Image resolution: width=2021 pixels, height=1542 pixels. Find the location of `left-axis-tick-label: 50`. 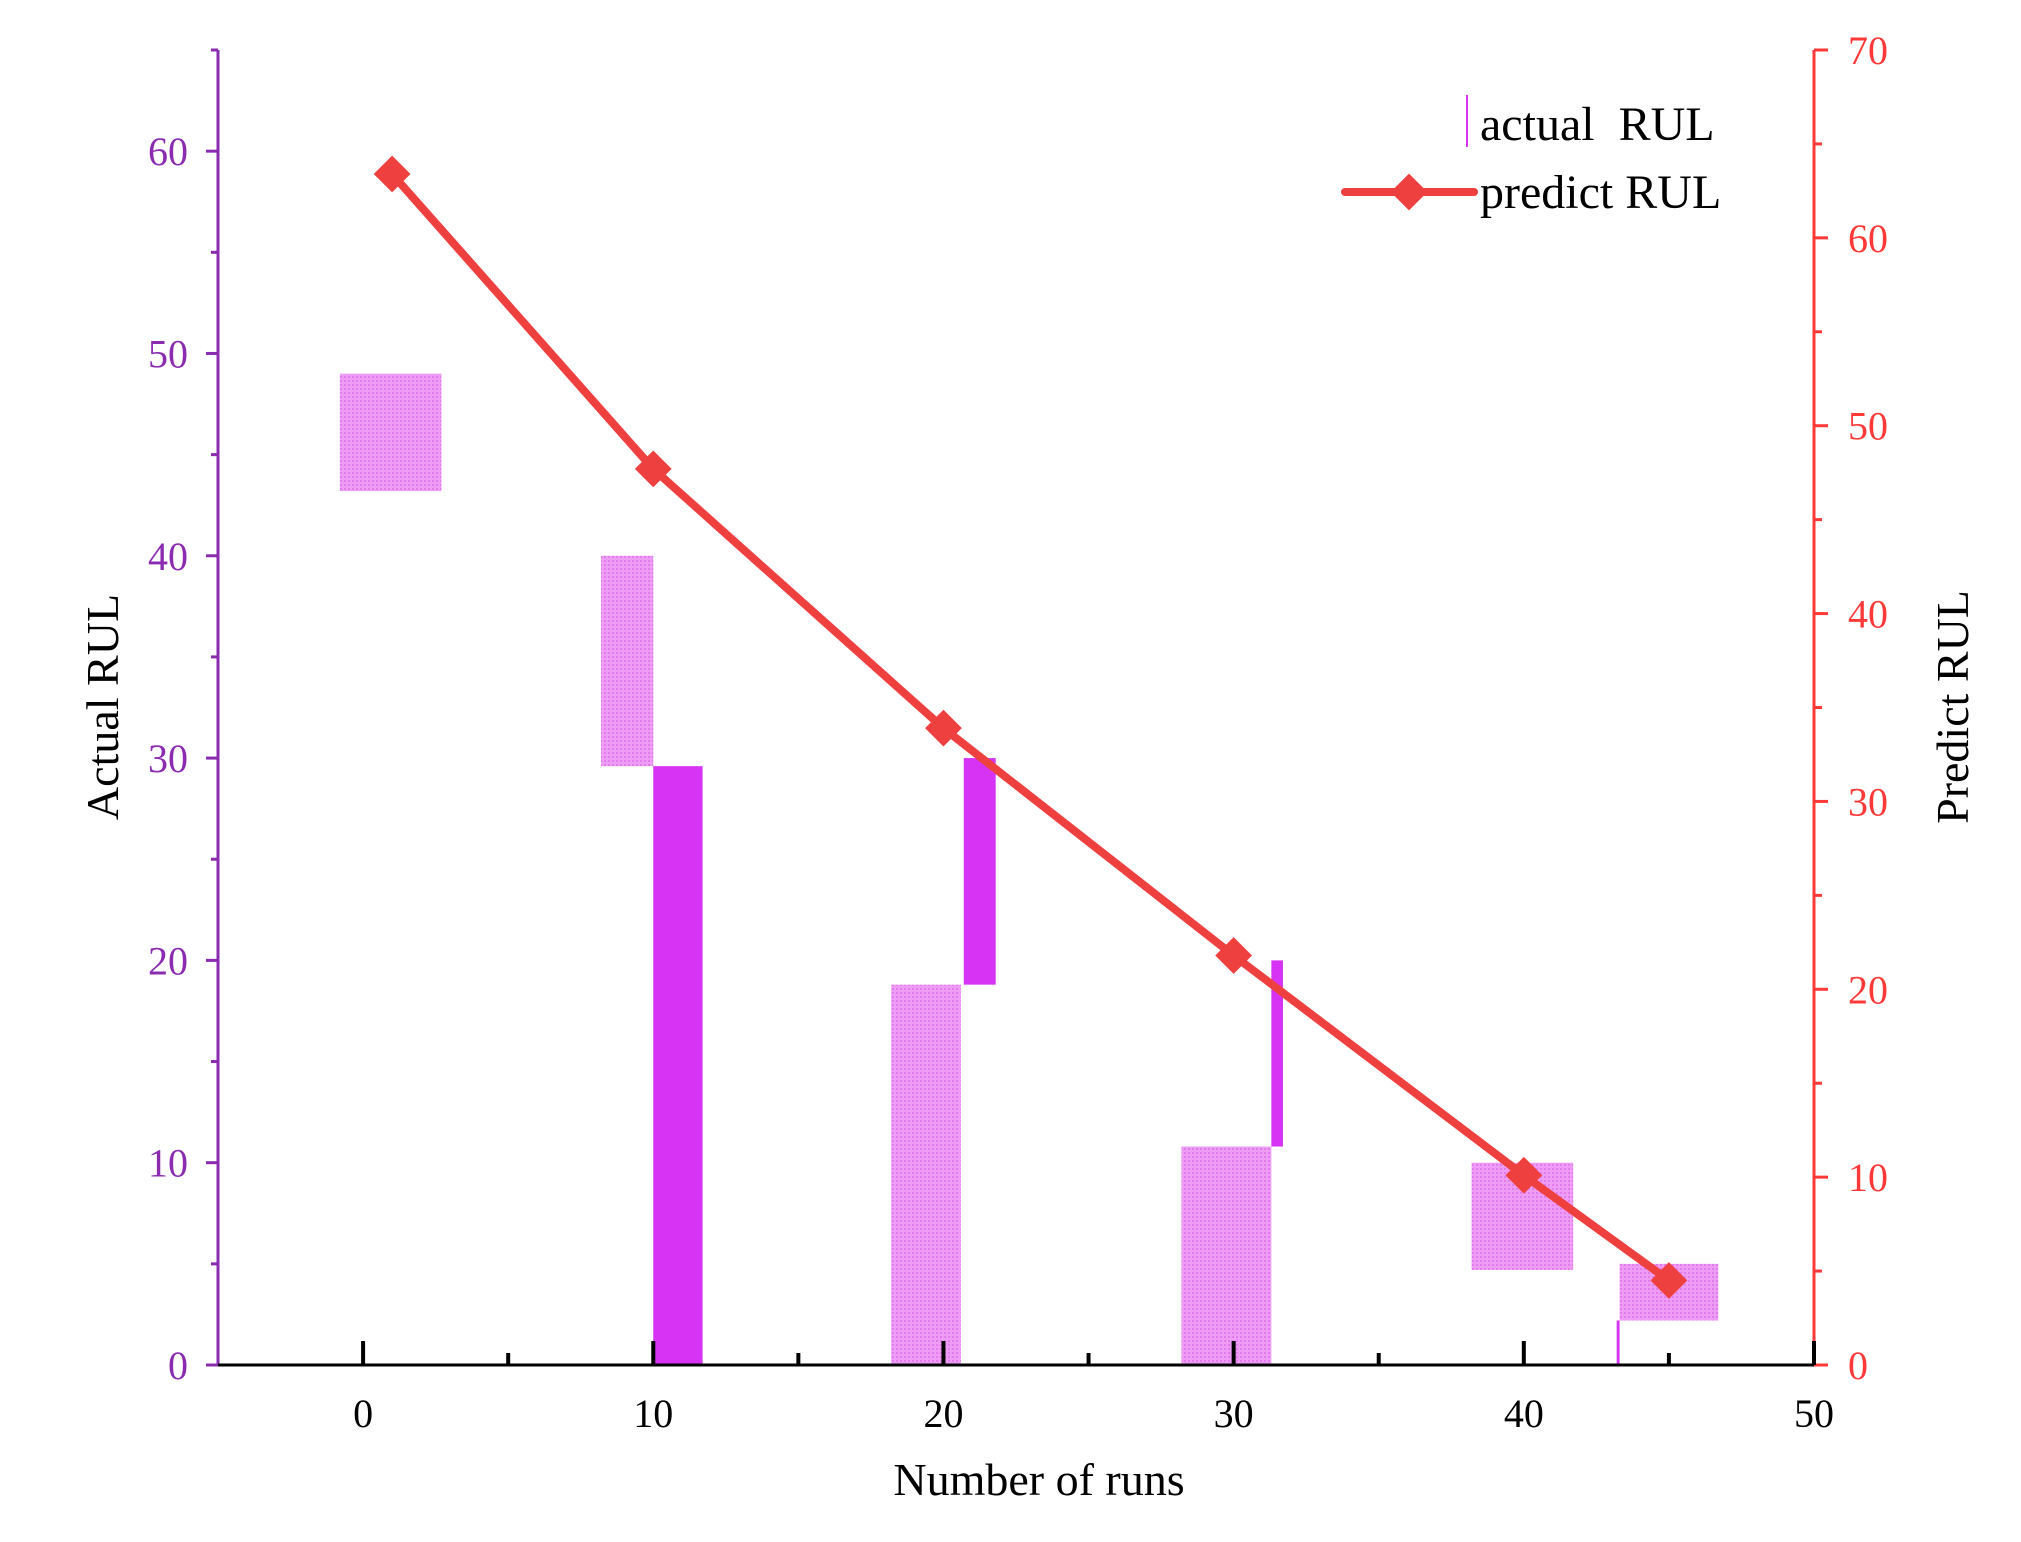

left-axis-tick-label: 50 is located at coordinates (168, 353).